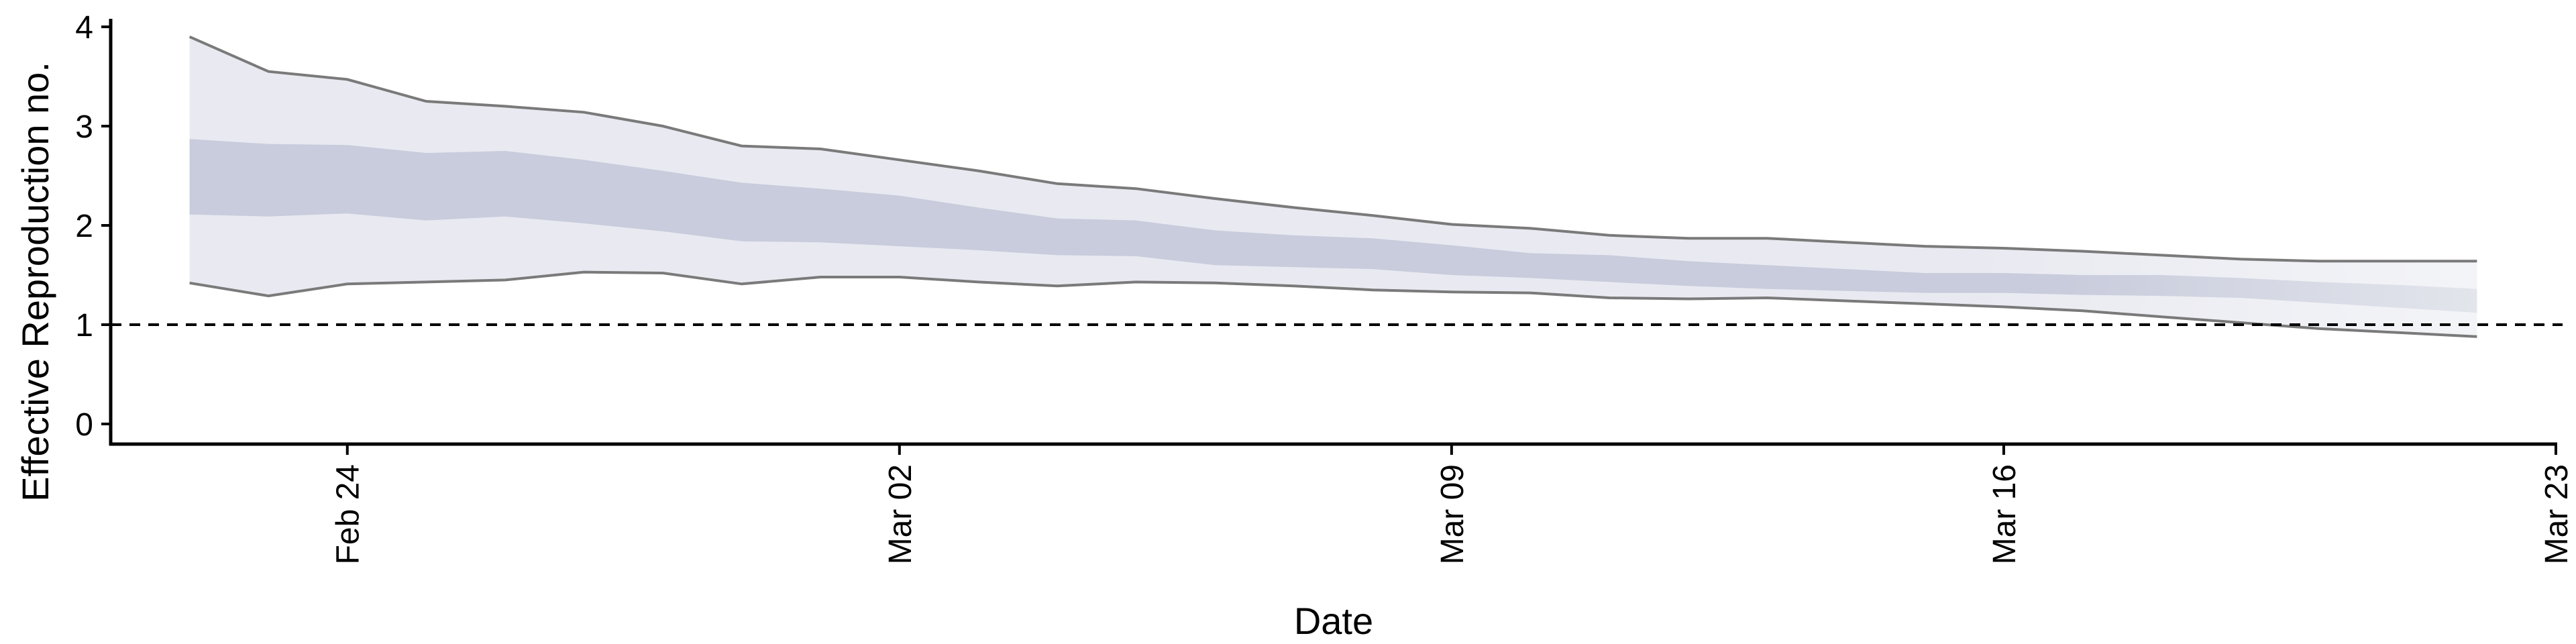 The image size is (2576, 644). Describe the element at coordinates (2005, 514) in the screenshot. I see `x-tick-label: Mar 16` at that location.